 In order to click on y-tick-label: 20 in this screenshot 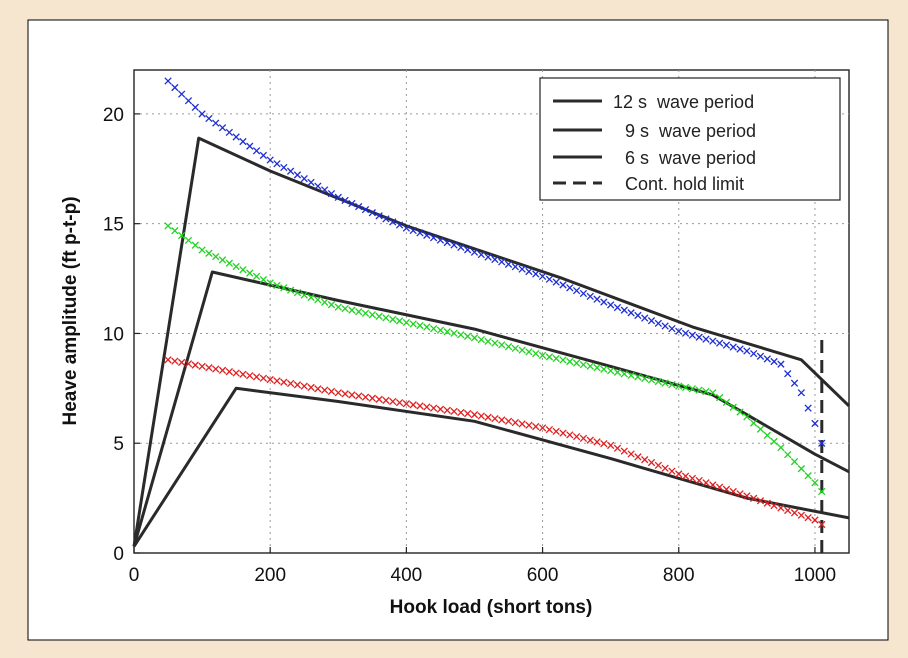, I will do `click(113, 115)`.